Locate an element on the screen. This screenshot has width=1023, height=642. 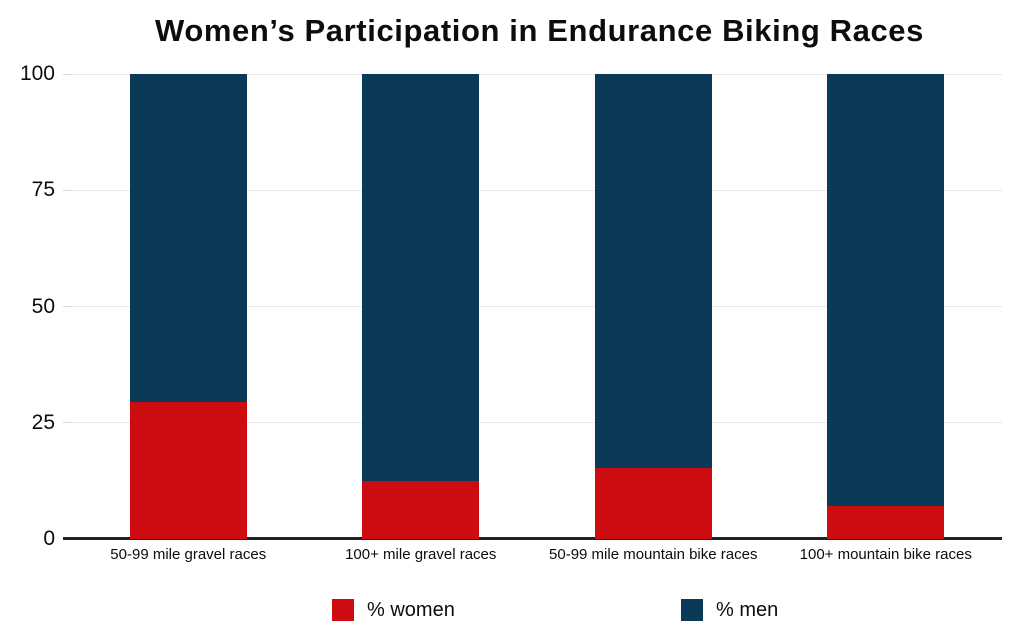
legend-item-men: % men is located at coordinates (729, 610).